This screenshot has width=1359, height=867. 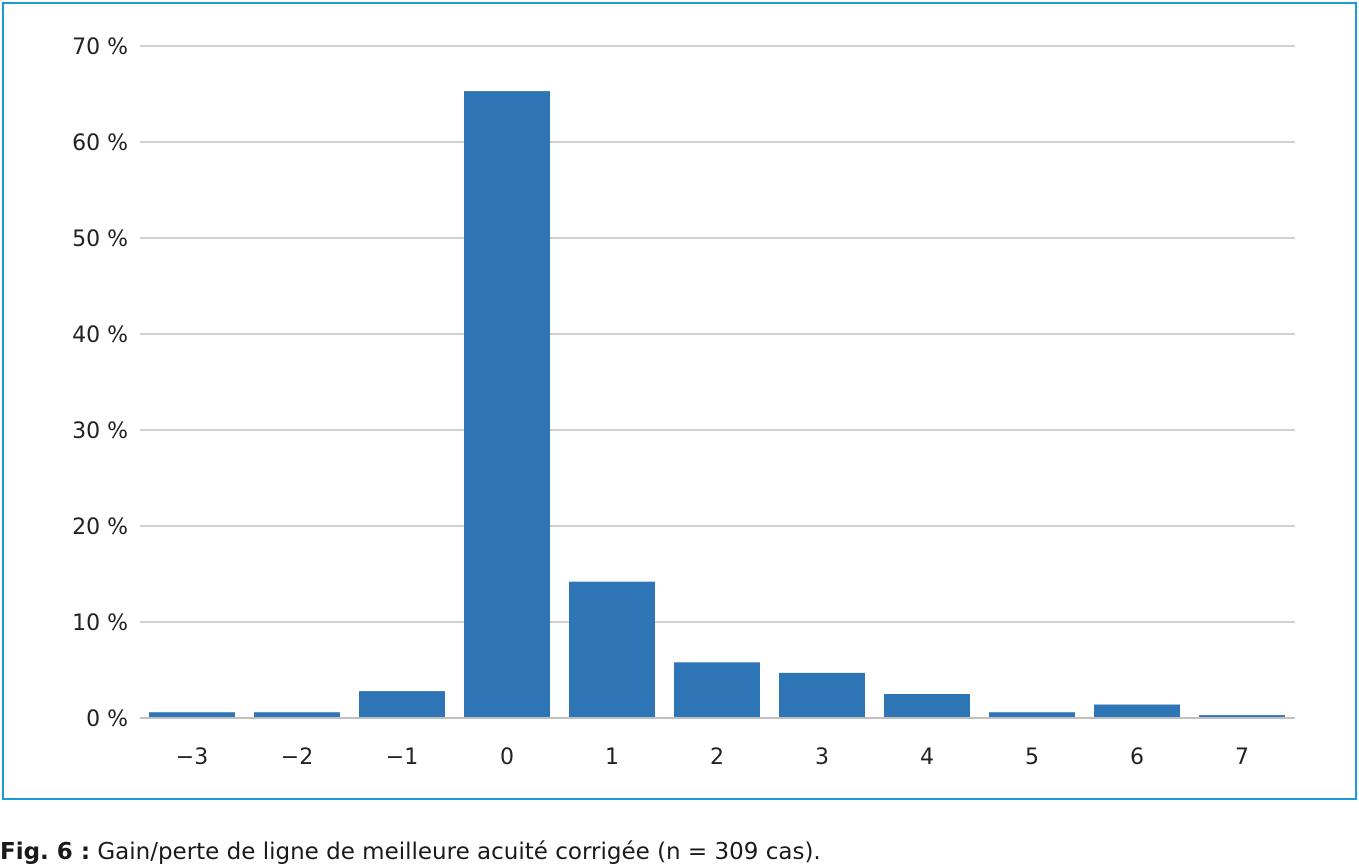 What do you see at coordinates (100, 431) in the screenshot?
I see `y-tick-label: 30 %` at bounding box center [100, 431].